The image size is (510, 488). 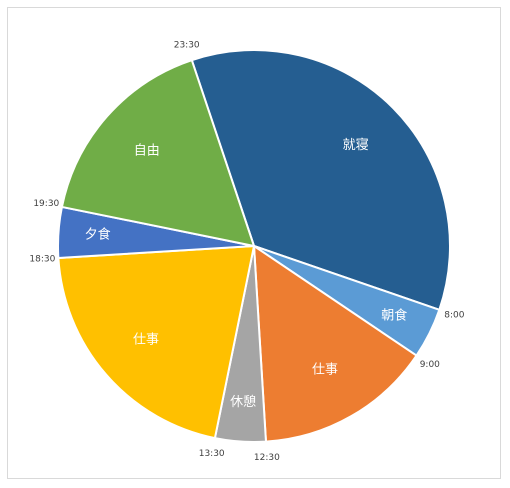 What do you see at coordinates (356, 145) in the screenshot?
I see `slice-label-1: 就寝` at bounding box center [356, 145].